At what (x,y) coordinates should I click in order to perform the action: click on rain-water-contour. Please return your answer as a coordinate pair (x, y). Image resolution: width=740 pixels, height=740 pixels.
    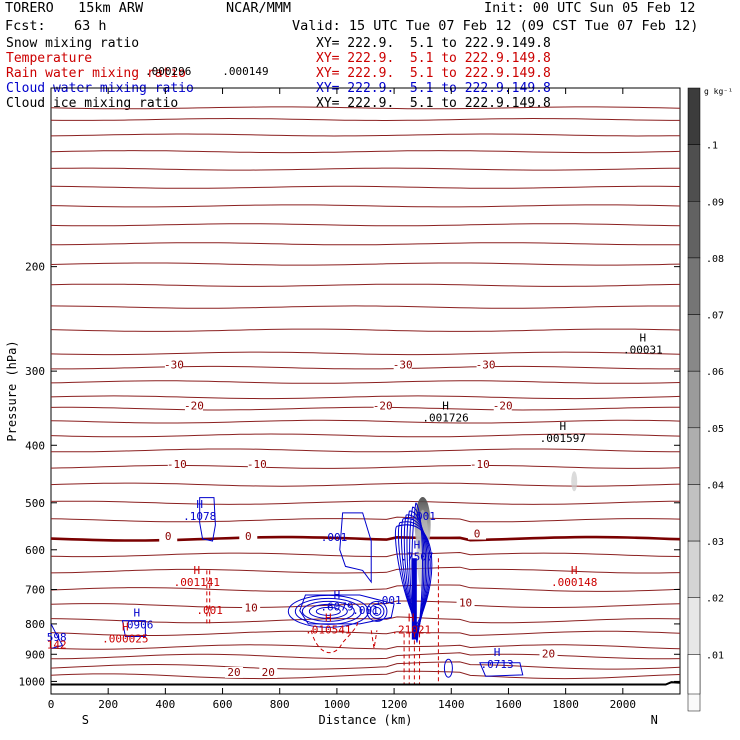
    Looking at the image, I should click on (208, 597).